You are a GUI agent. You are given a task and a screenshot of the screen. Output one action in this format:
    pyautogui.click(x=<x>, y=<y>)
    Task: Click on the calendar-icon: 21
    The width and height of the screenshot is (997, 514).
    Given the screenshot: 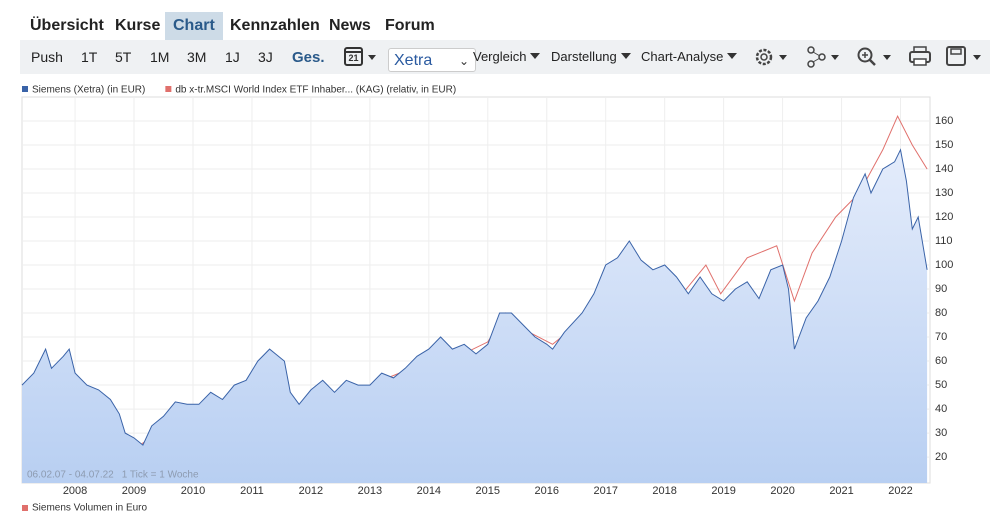 What is the action you would take?
    pyautogui.click(x=360, y=56)
    